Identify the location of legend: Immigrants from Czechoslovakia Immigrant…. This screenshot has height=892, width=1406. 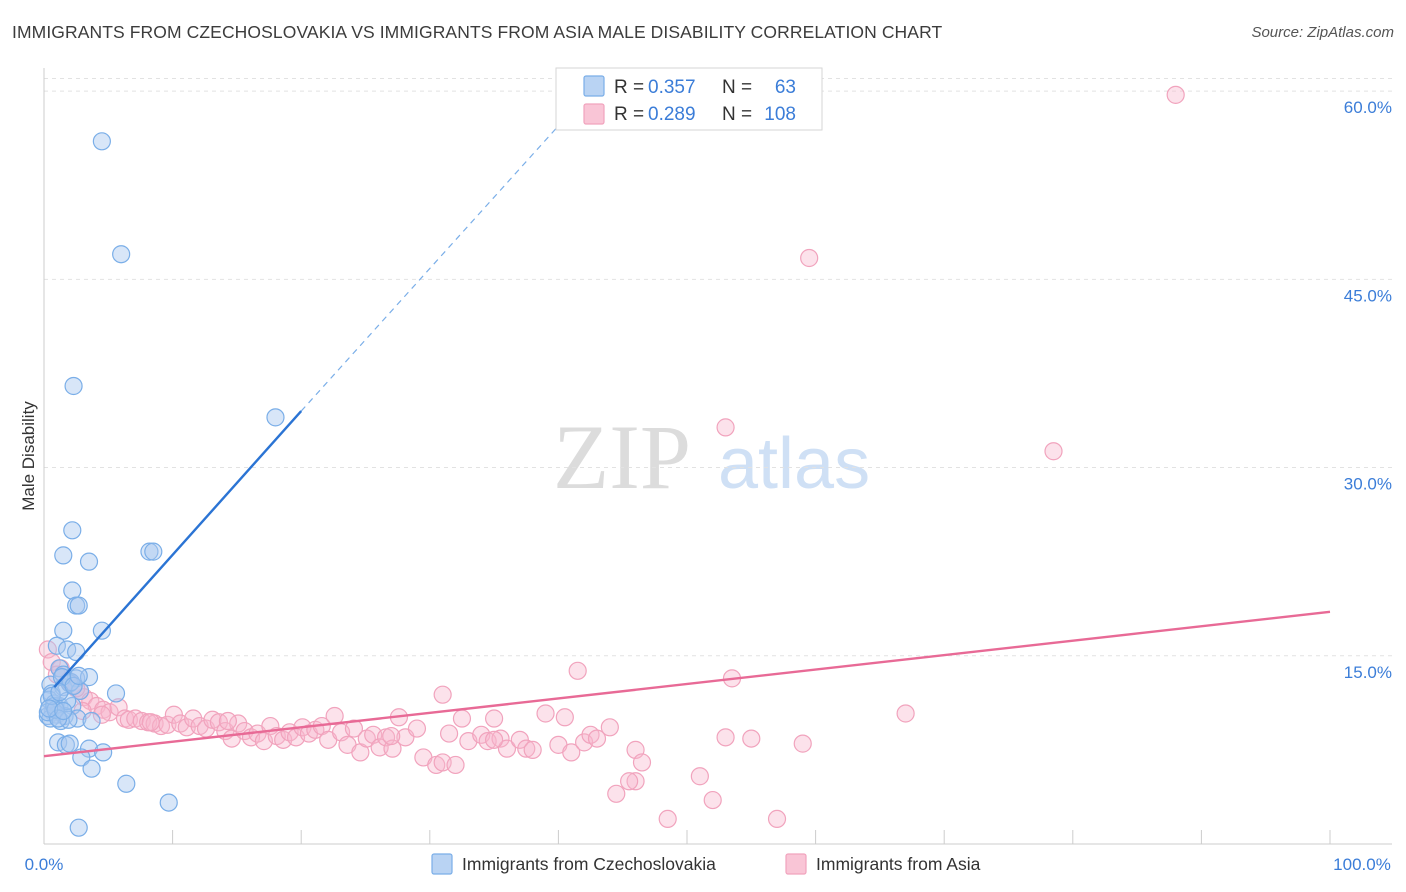
(706, 864).